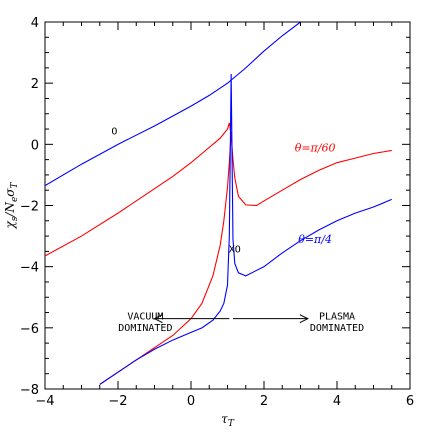 The image size is (436, 436). Describe the element at coordinates (410, 401) in the screenshot. I see `x-tick-label: 6` at that location.